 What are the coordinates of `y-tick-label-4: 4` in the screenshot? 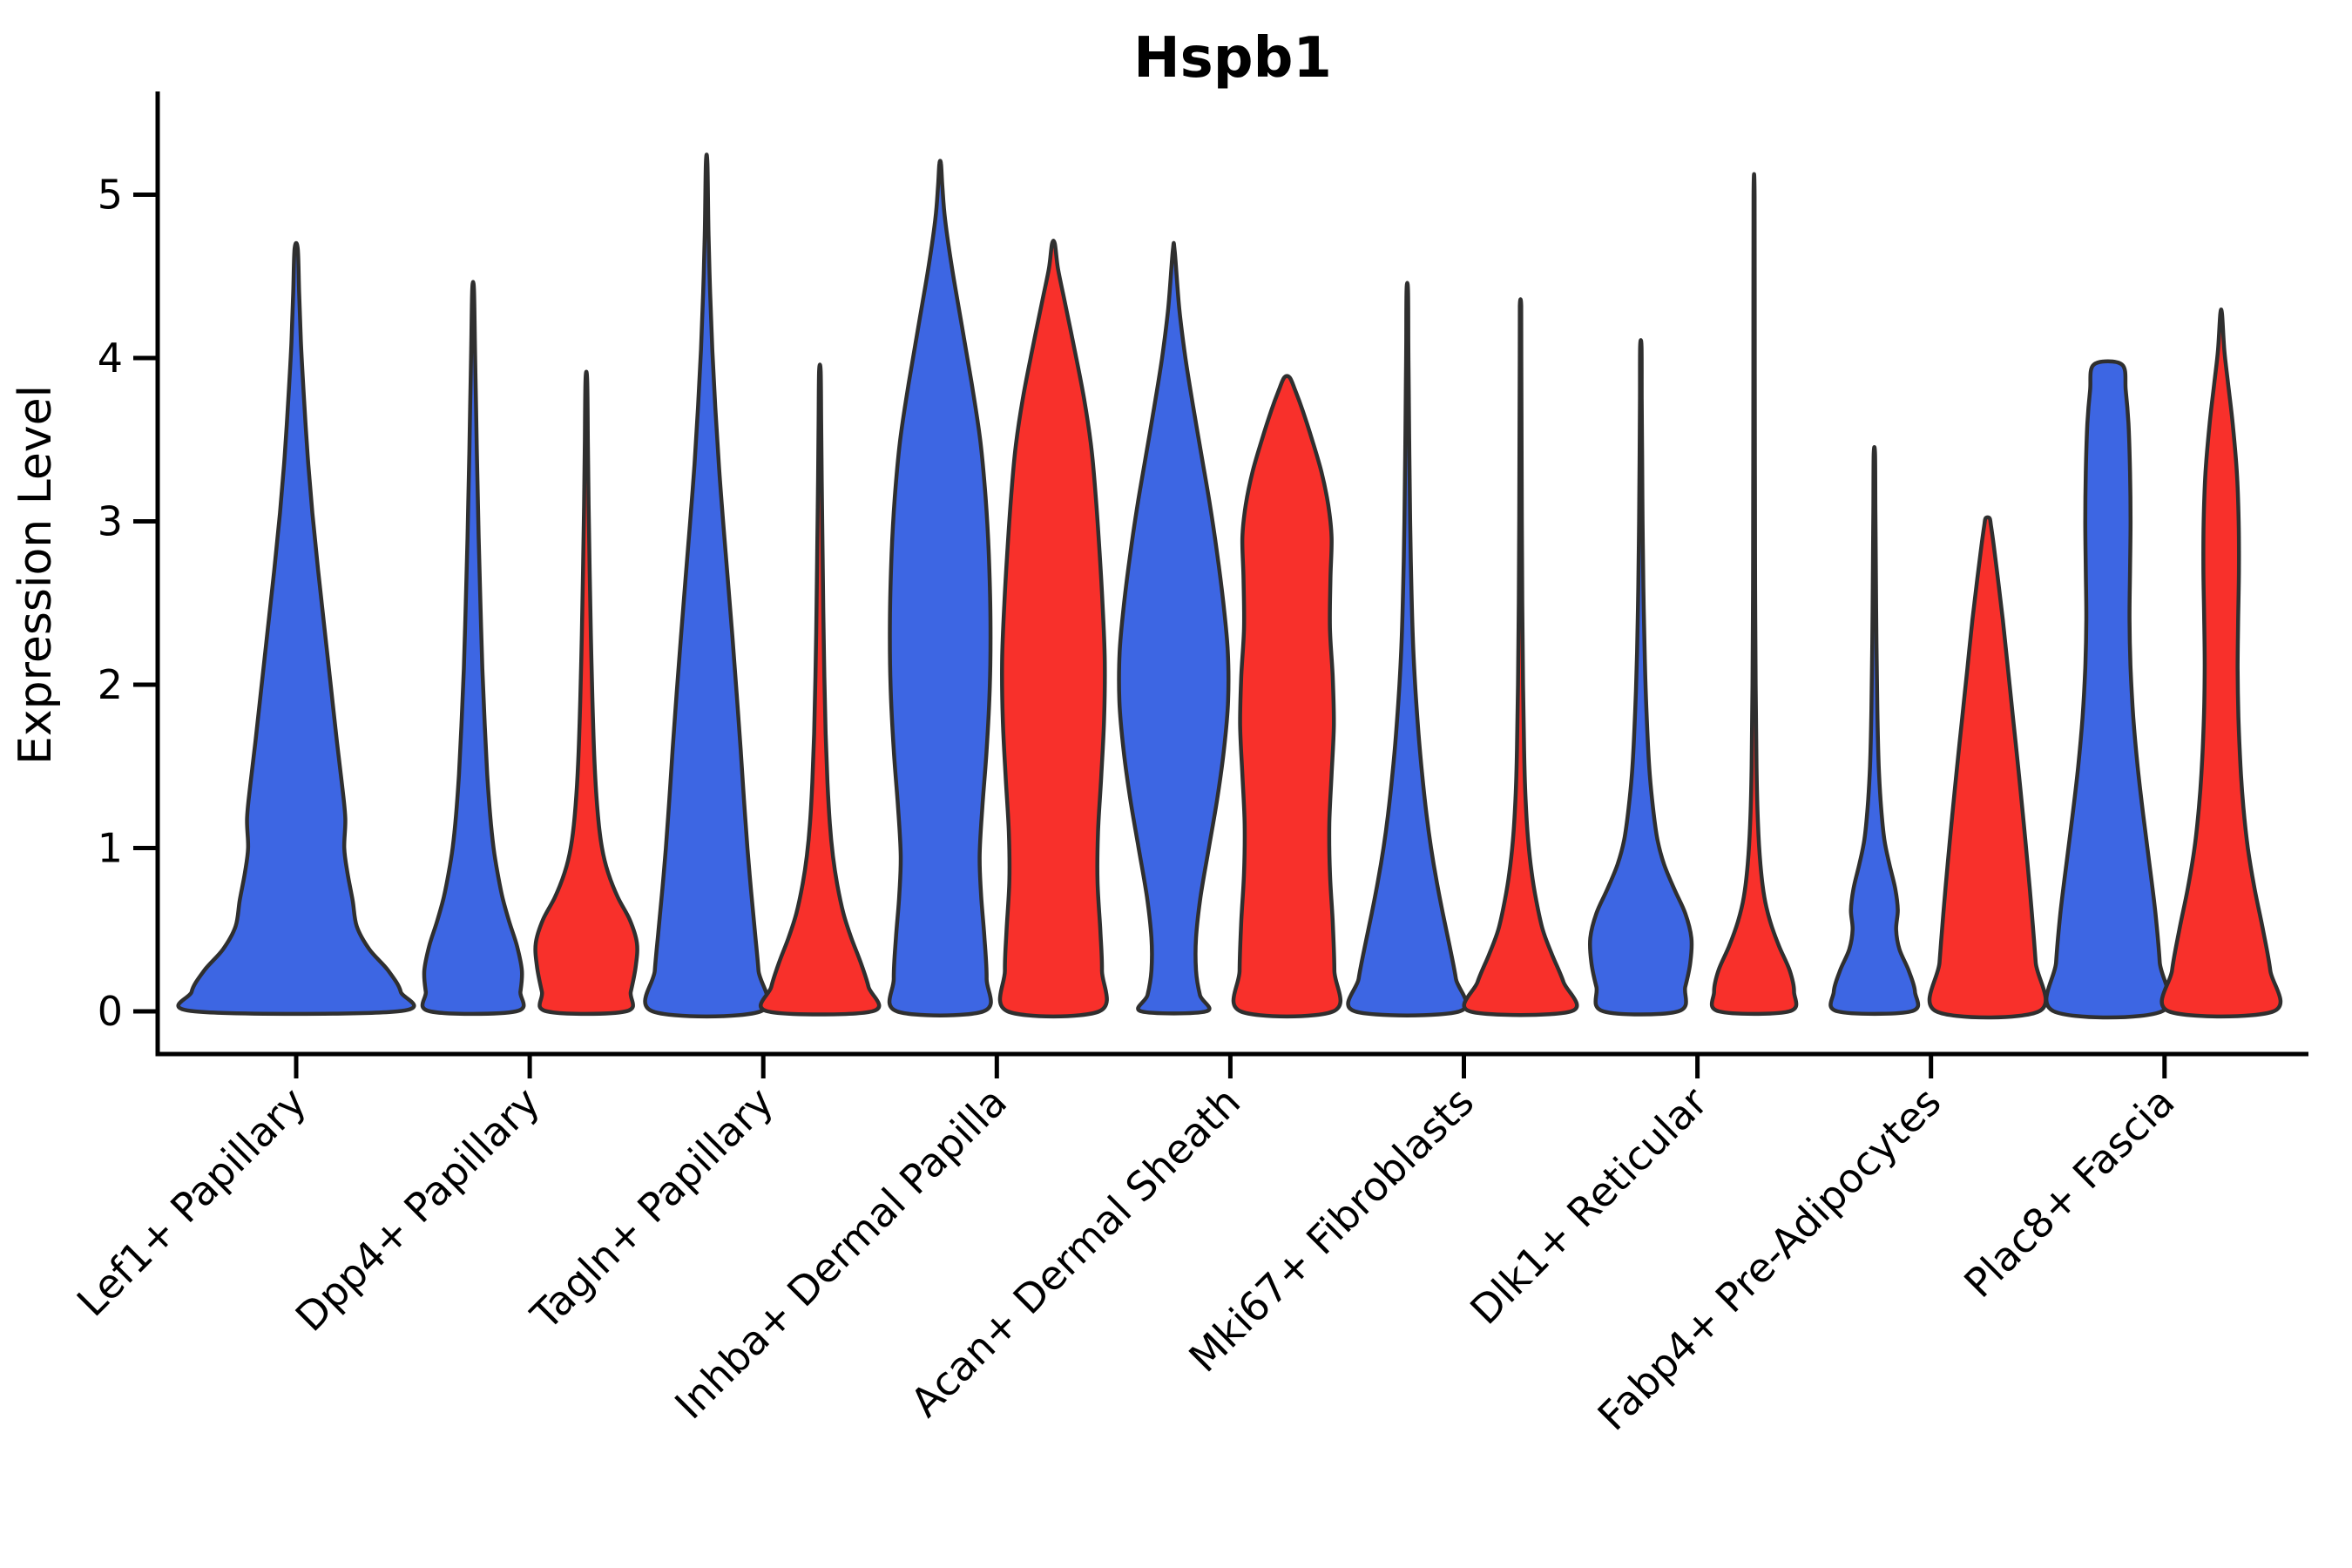 It's located at (110, 358).